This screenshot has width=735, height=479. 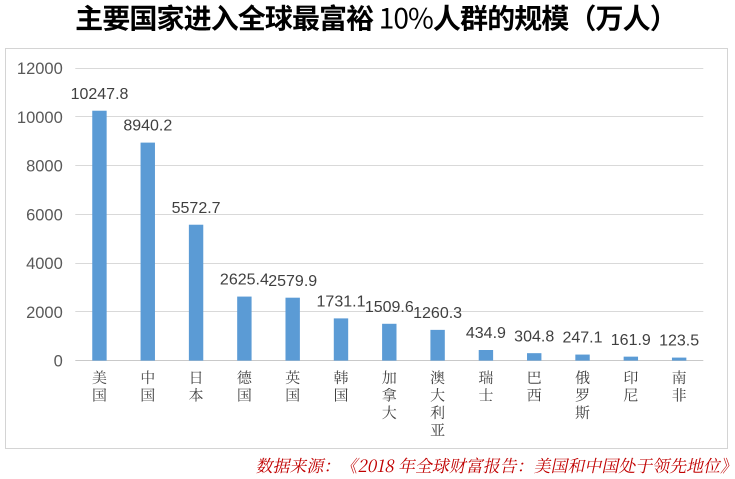 I want to click on svg-text: 8940.2, so click(x=147, y=126).